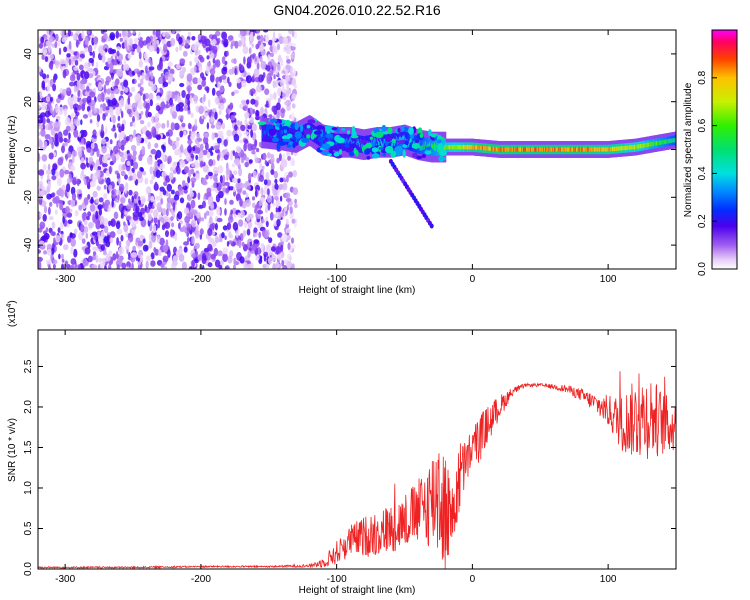 This screenshot has width=750, height=600. Describe the element at coordinates (355, 143) in the screenshot. I see `ridge-band` at that location.